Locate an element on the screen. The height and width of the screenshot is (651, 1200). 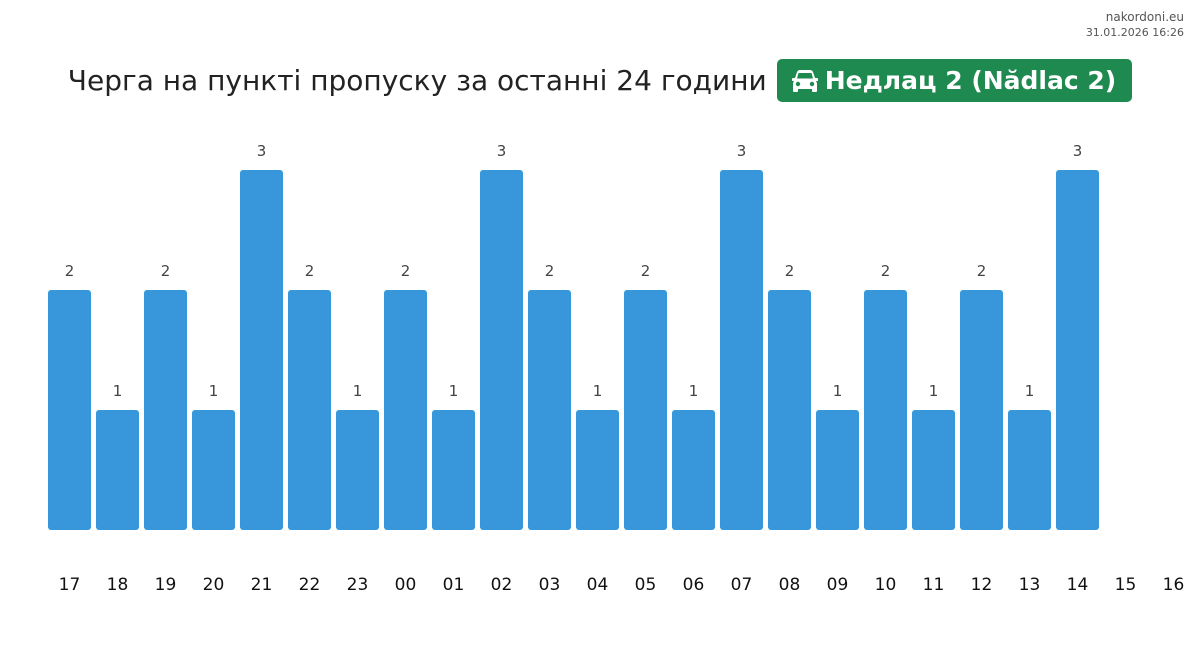
x-tick-05: 05 is located at coordinates (646, 585).